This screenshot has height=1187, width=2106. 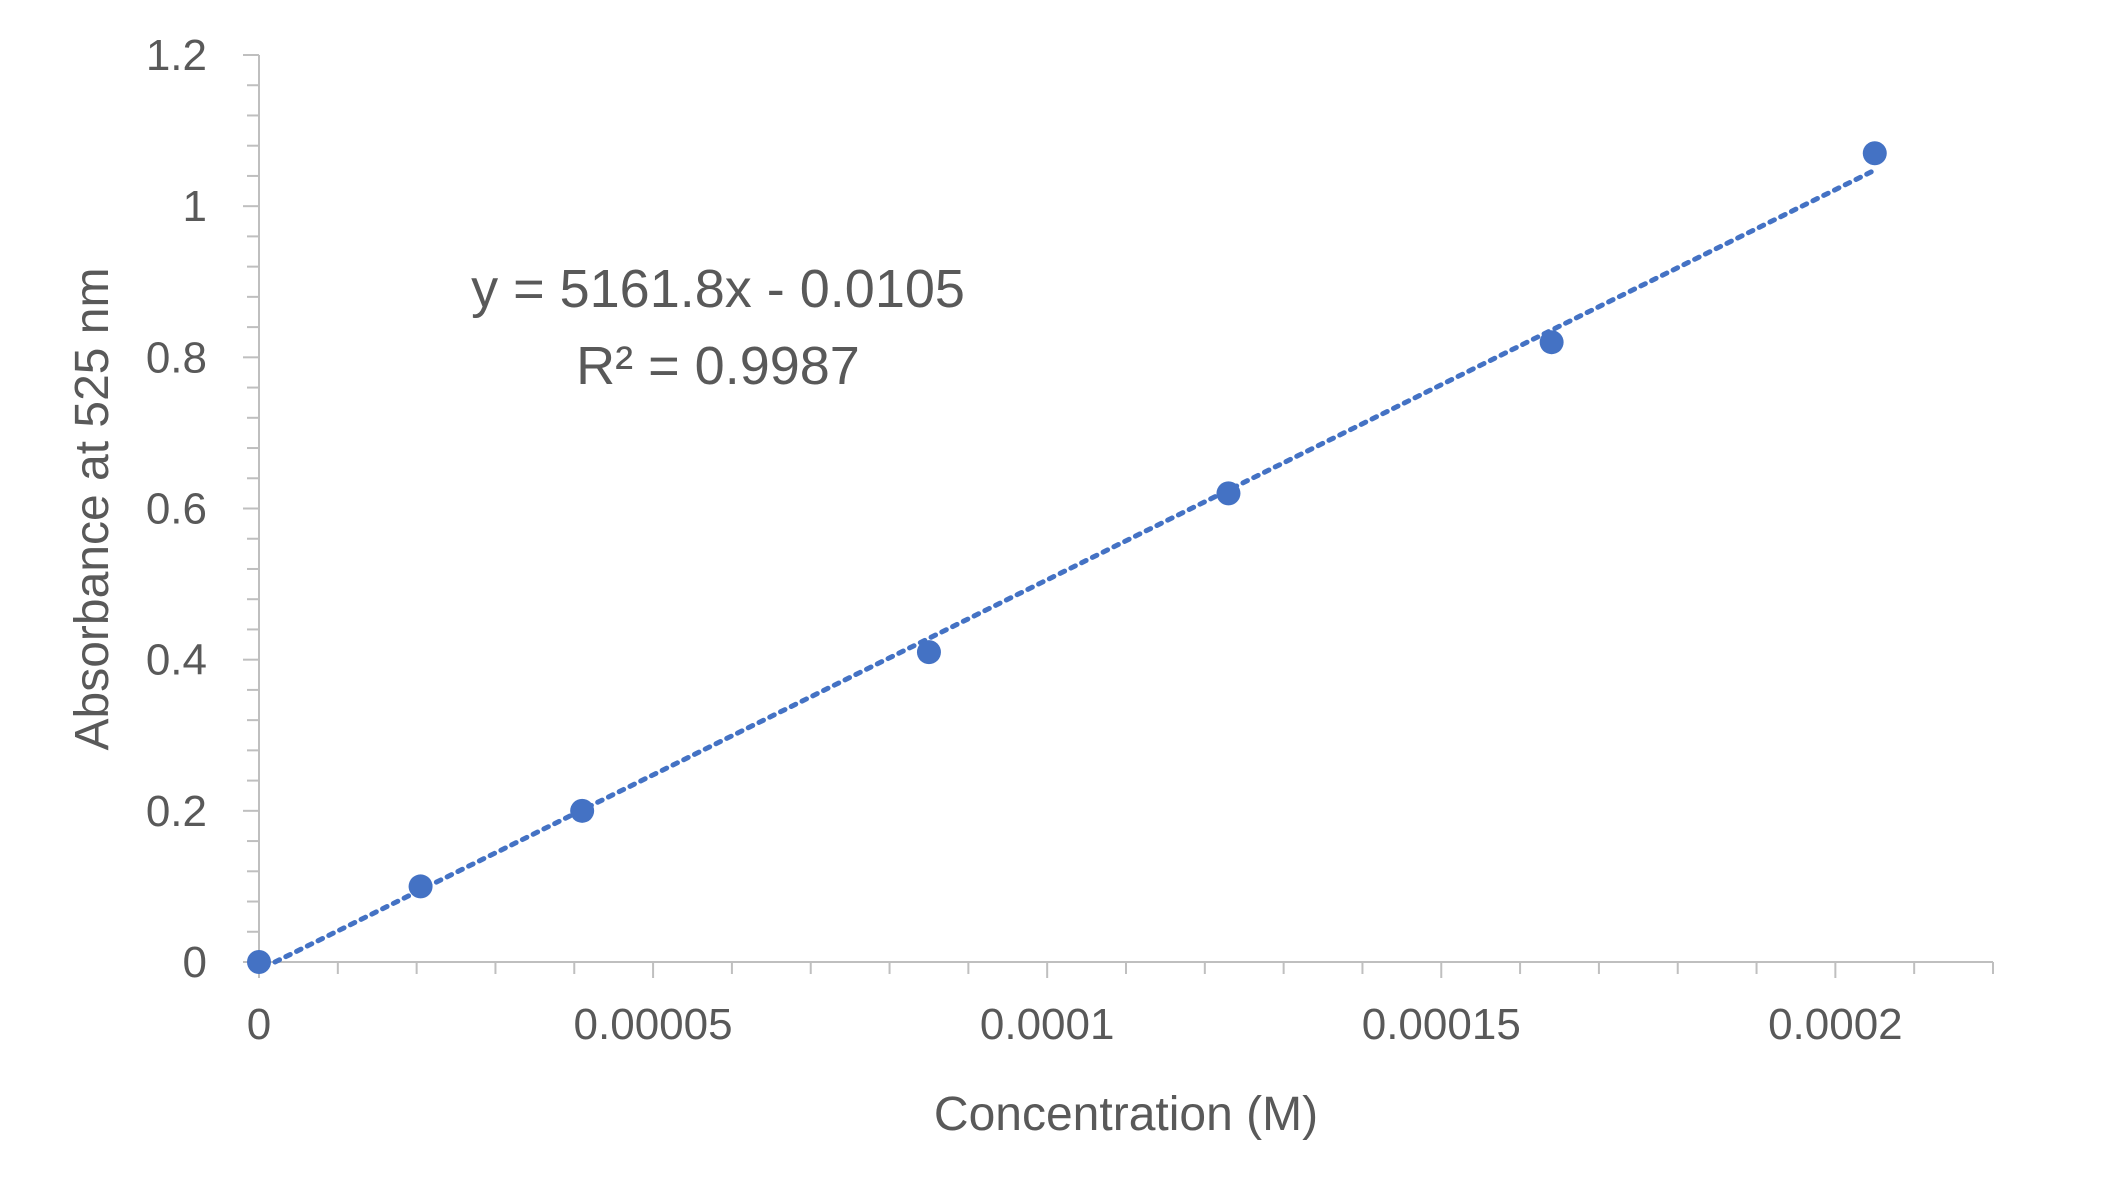 I want to click on x-axis-title: Concentration (M), so click(x=1126, y=1114).